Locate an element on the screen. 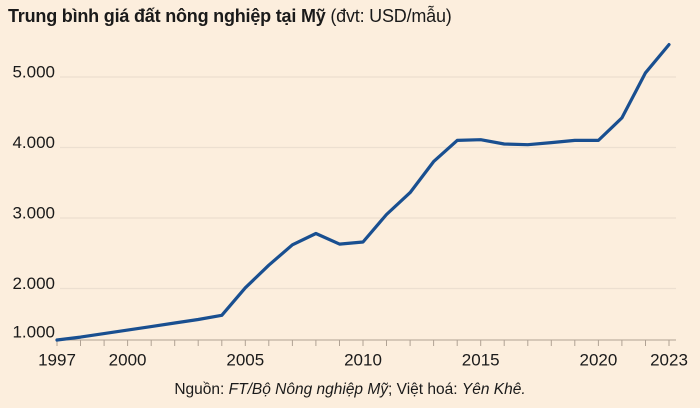 The height and width of the screenshot is (408, 700). x-axis-label: 2010 is located at coordinates (363, 360).